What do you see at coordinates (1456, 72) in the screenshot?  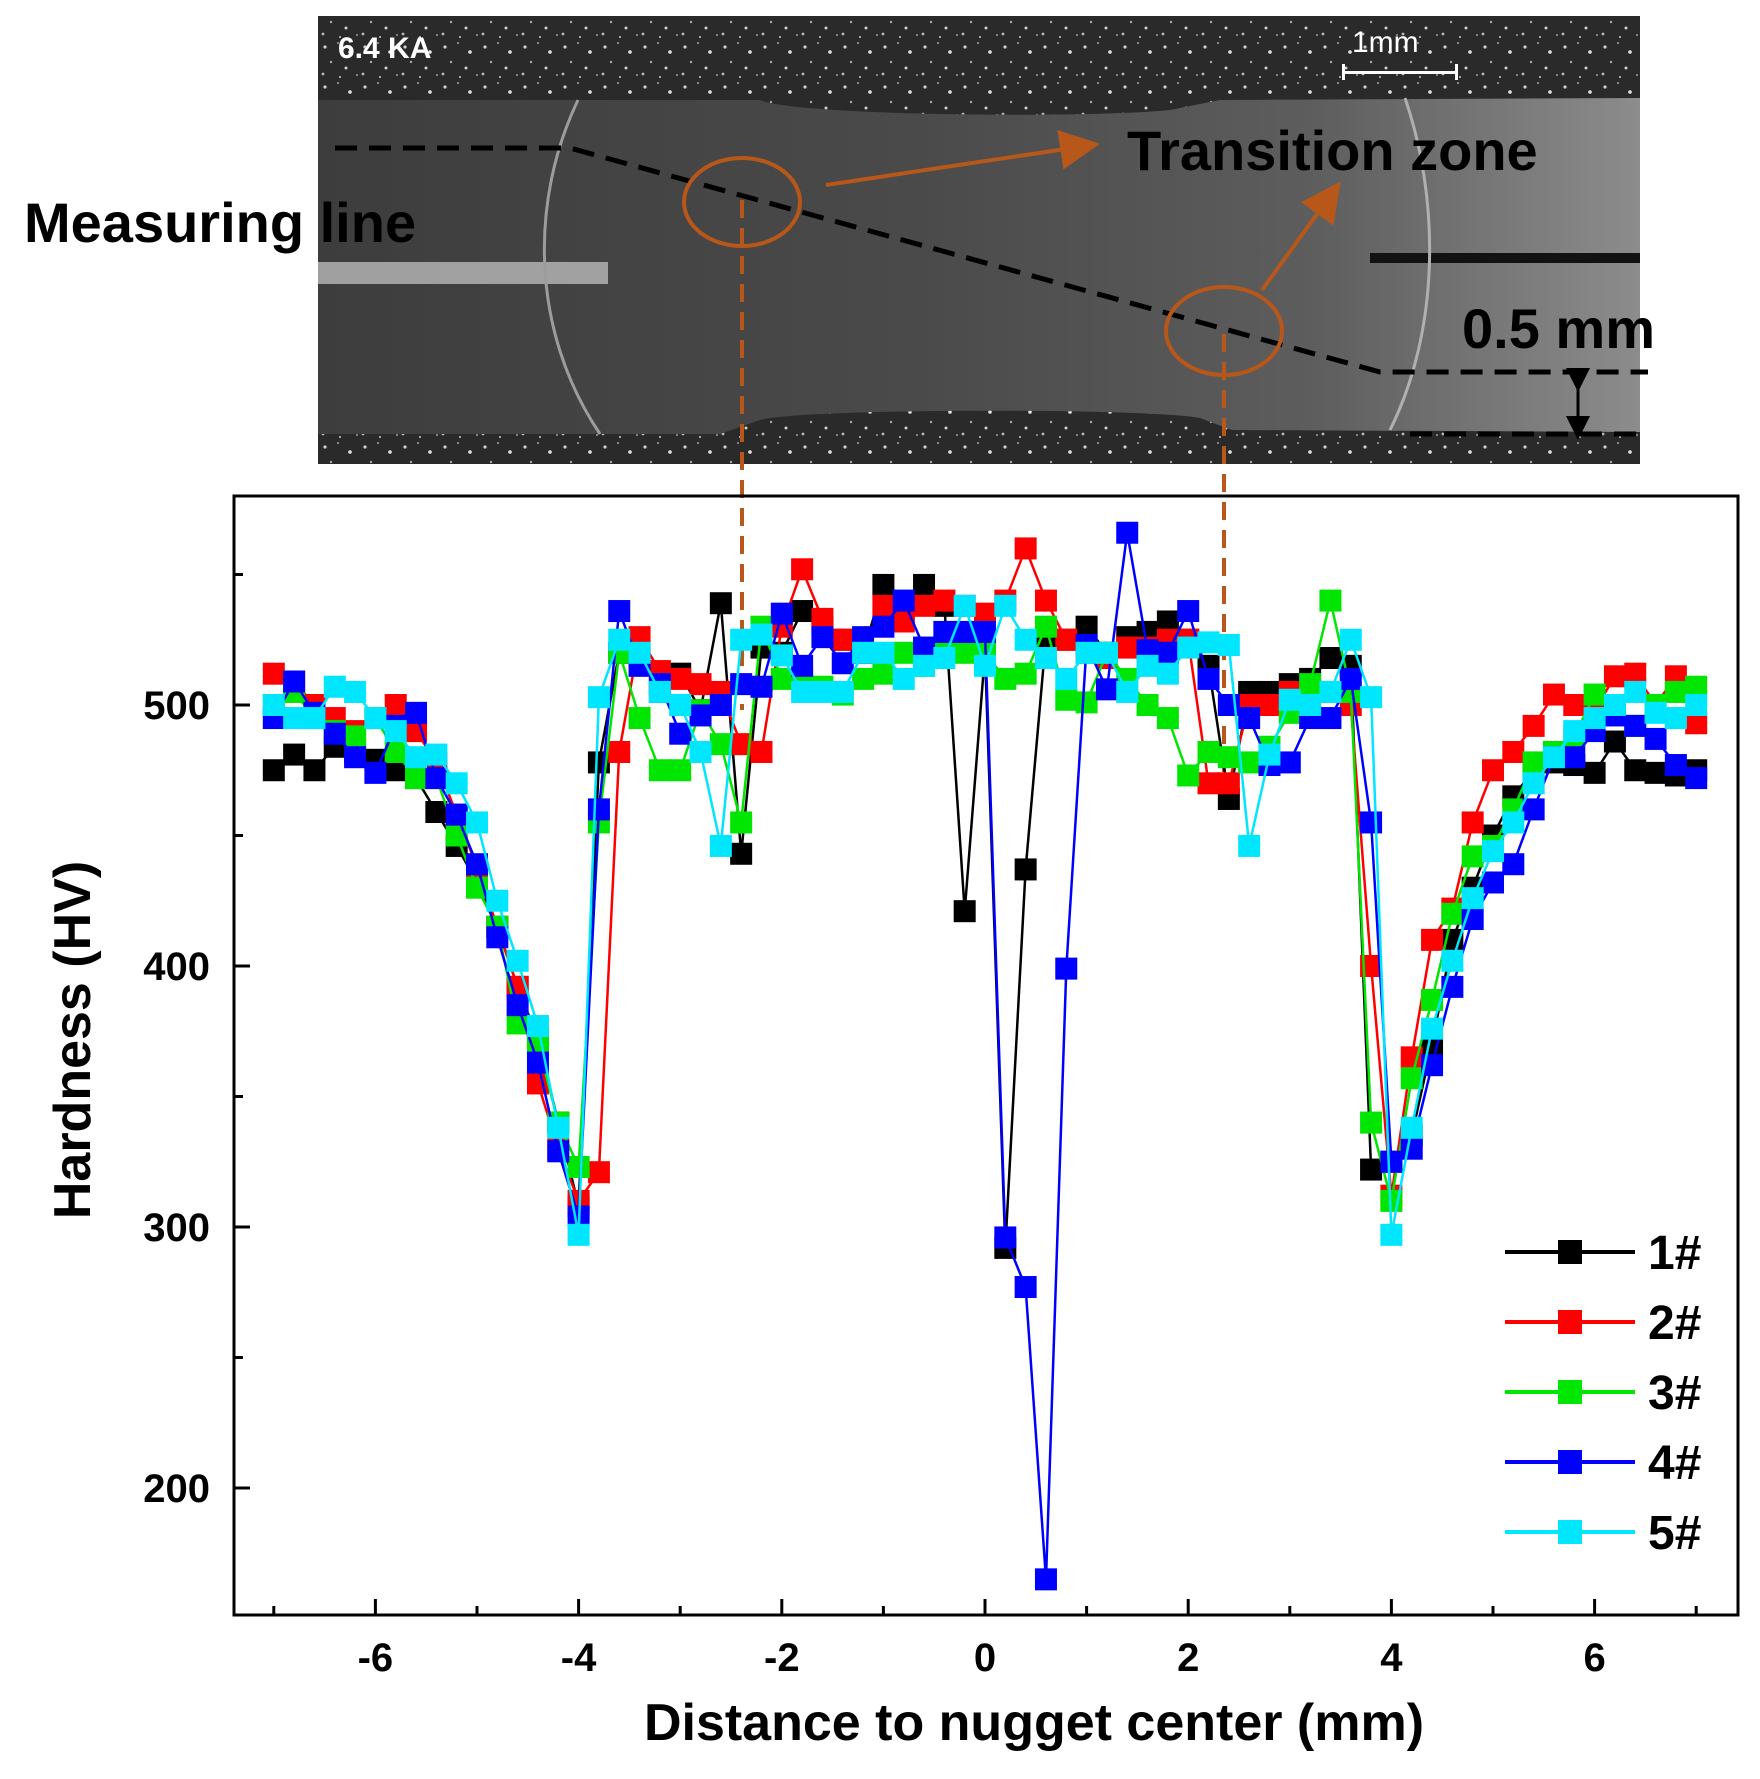 I see `scale-bar-tick-right` at bounding box center [1456, 72].